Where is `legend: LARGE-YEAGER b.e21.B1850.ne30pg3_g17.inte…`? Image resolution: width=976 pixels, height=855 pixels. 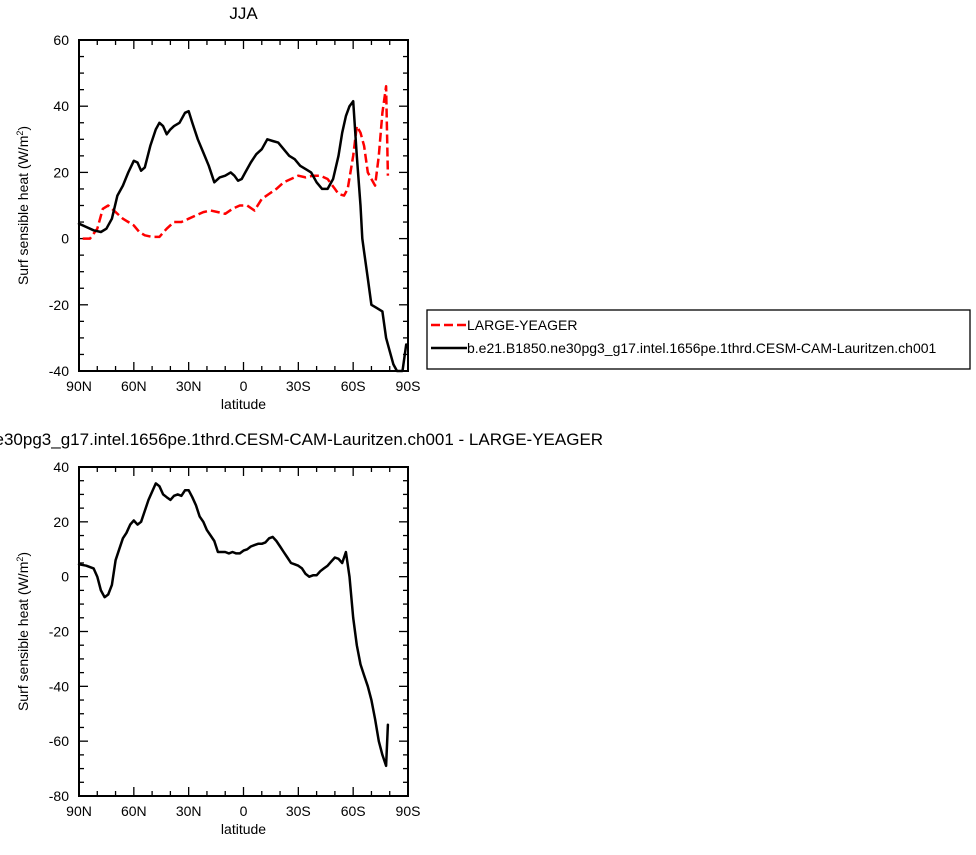
legend: LARGE-YEAGER b.e21.B1850.ne30pg3_g17.inte… is located at coordinates (698, 339).